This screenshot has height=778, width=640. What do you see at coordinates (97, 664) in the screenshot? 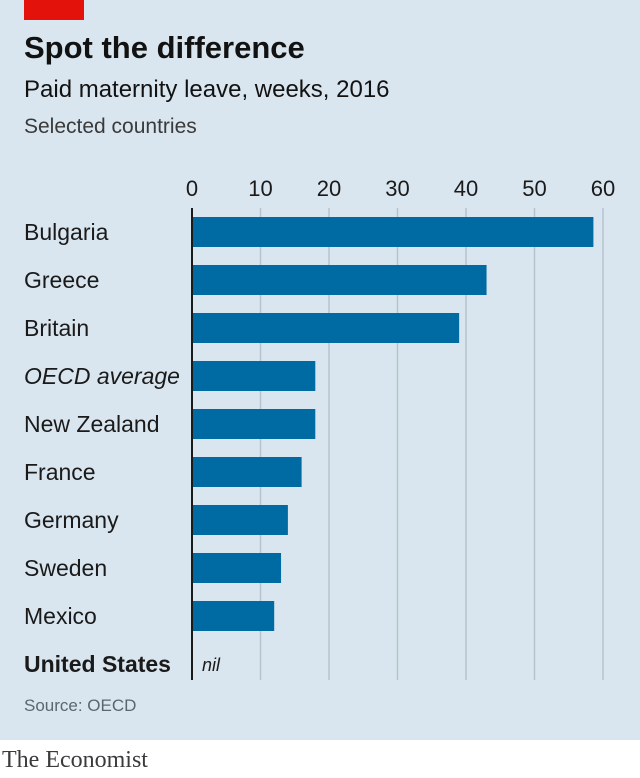
I see `category-label-united-states: United States` at bounding box center [97, 664].